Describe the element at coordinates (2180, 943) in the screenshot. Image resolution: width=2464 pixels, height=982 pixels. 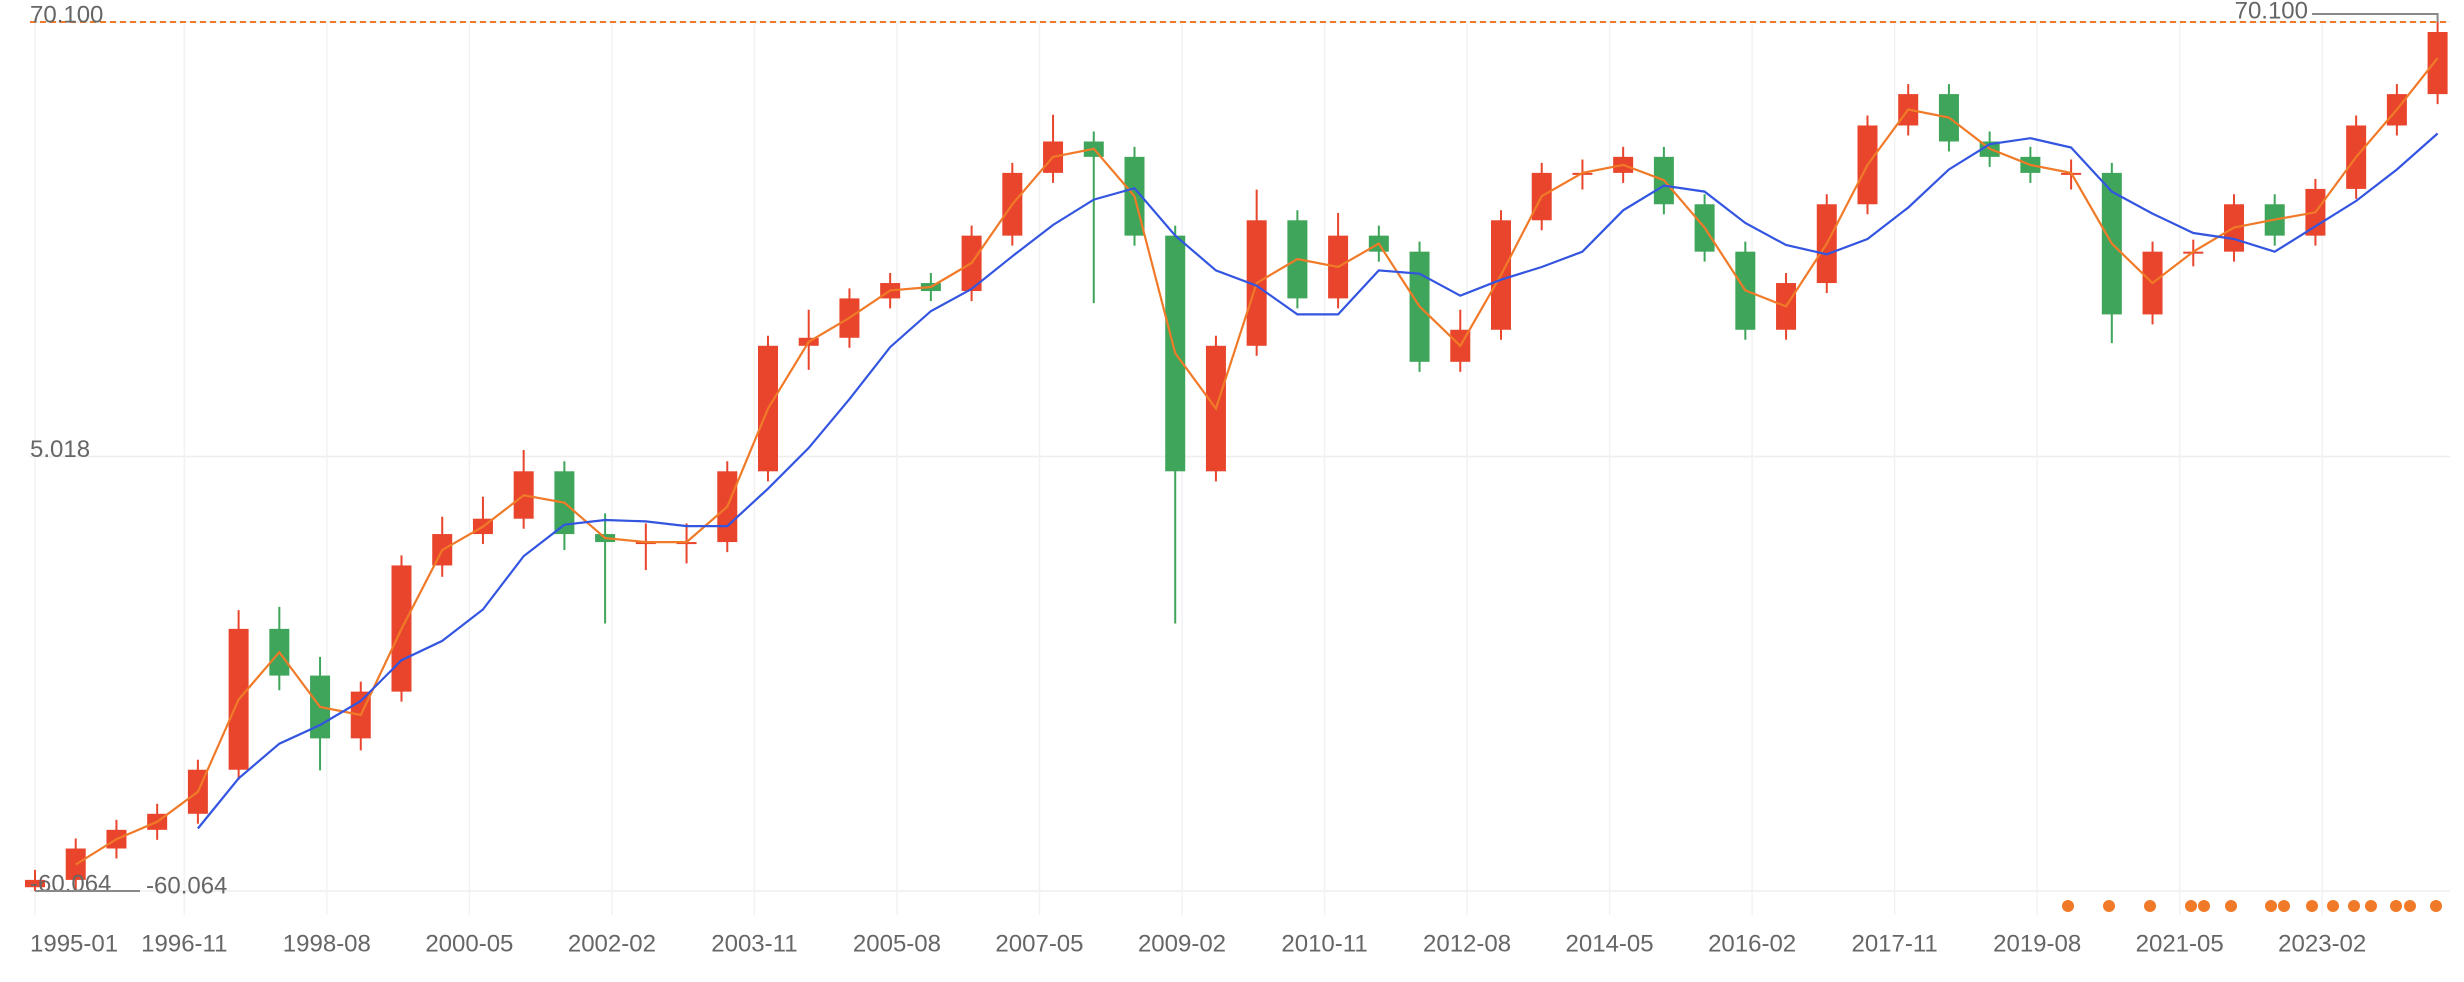
I see `x-tick-label: 2021-05` at that location.